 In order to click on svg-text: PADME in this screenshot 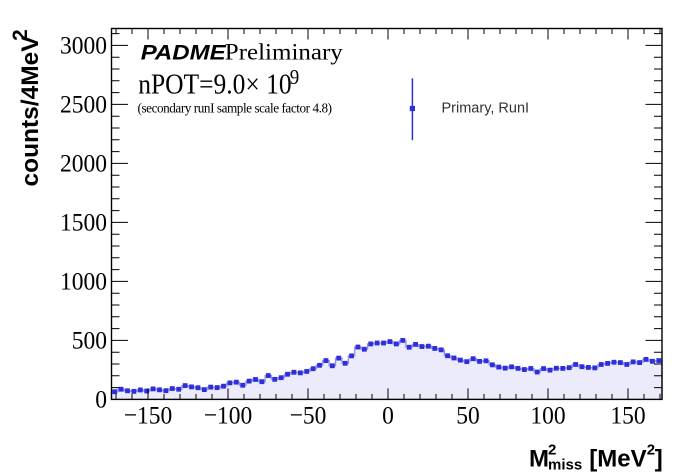, I will do `click(184, 52)`.